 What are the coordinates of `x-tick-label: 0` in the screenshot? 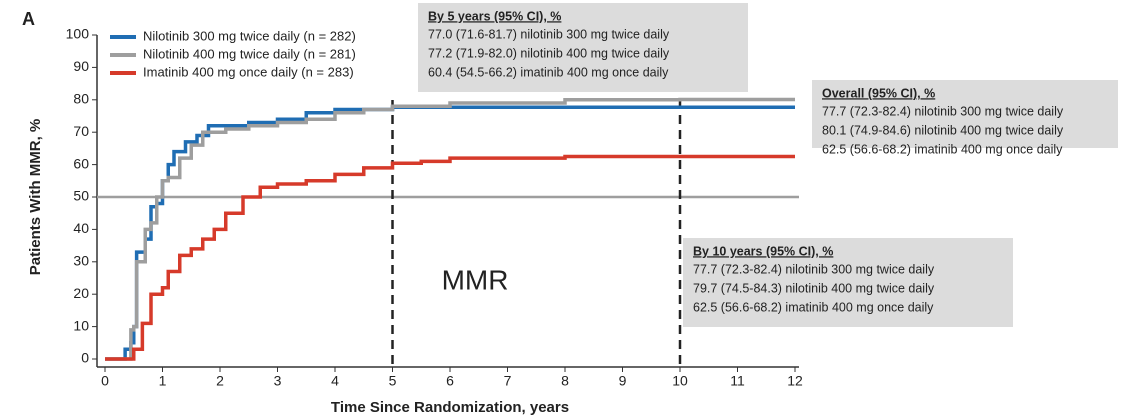 It's located at (105, 381).